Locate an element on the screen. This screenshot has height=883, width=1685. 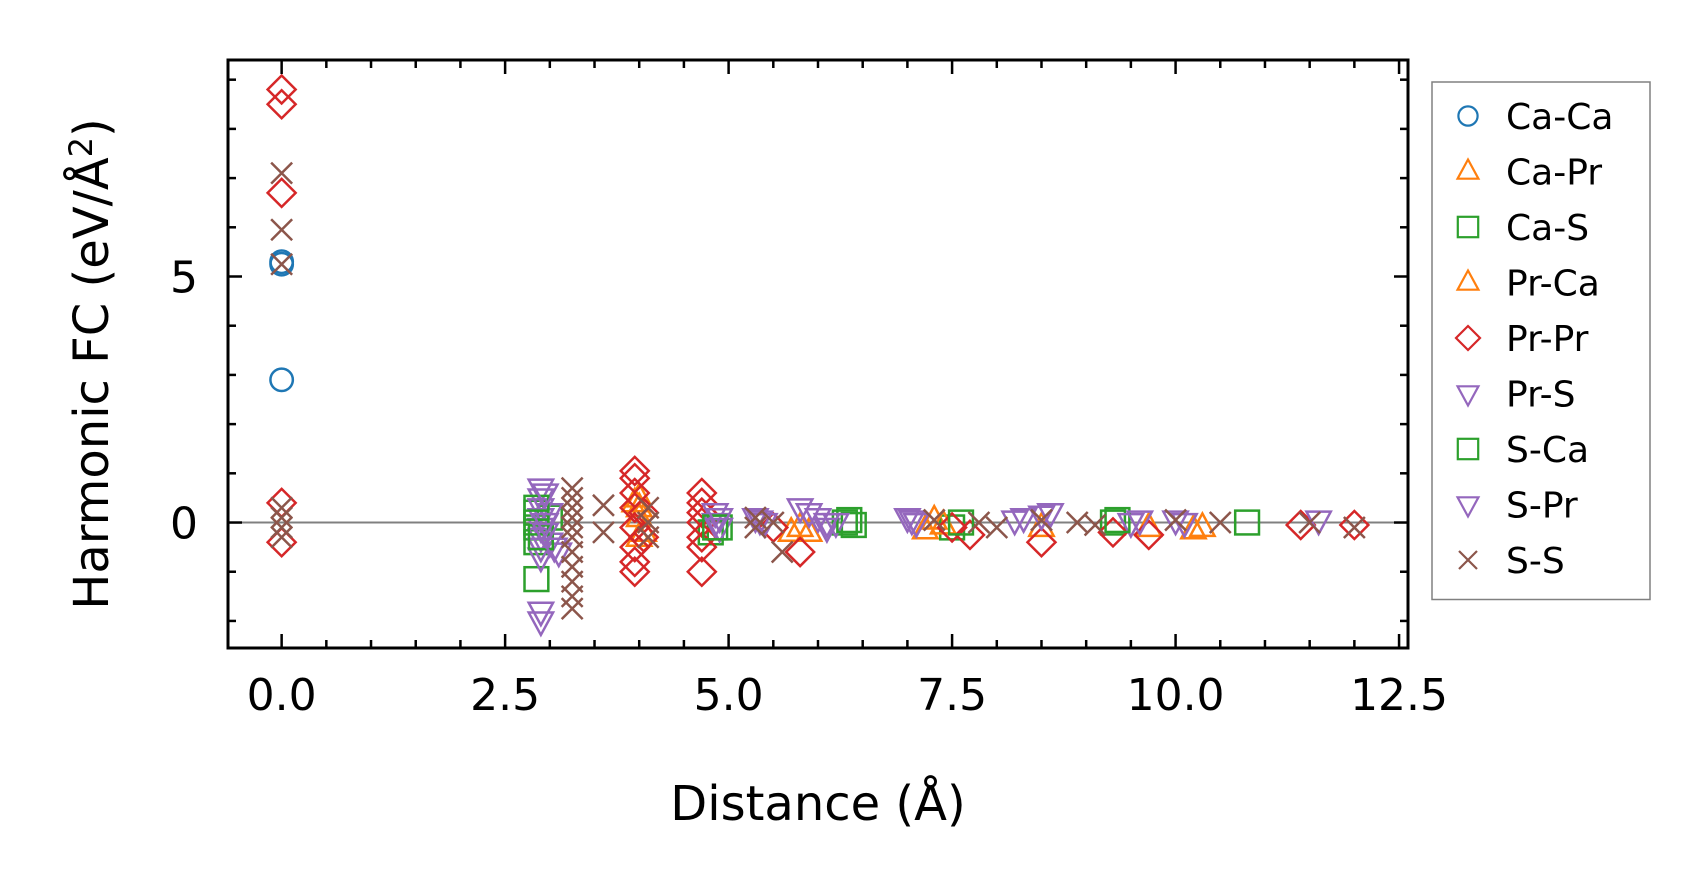
legend: Ca-Ca Ca-Pr Ca-S Pr-Ca Pr-Pr Pr-S S-Ca S-Pr S-S is located at coordinates (1541, 341).